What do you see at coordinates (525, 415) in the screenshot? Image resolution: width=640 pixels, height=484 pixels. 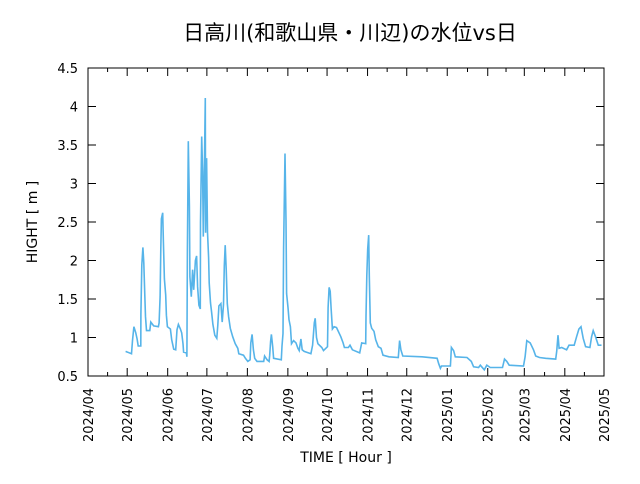 I see `x-tick-label: 2025/03` at bounding box center [525, 415].